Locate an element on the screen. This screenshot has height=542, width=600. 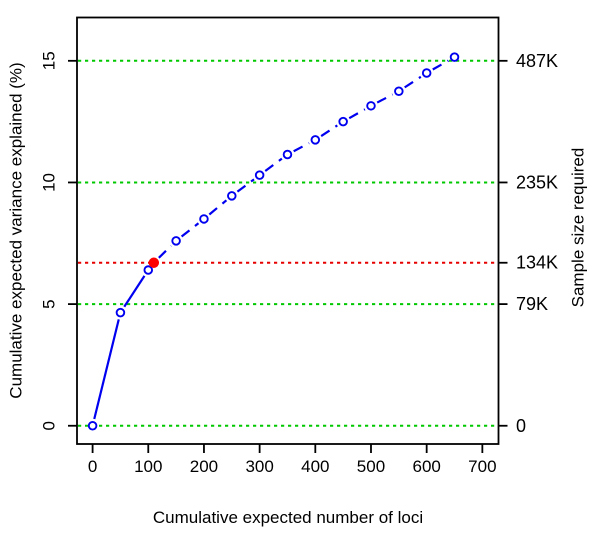
x-tick-label: 700 is located at coordinates (482, 466).